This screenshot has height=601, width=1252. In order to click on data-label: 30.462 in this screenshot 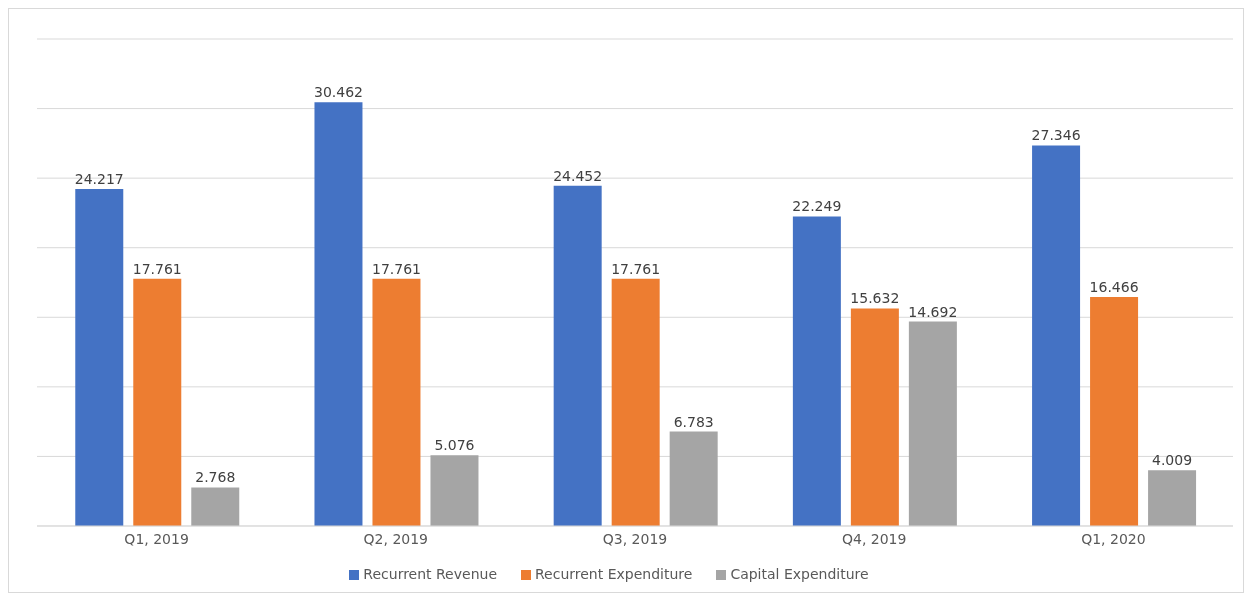, I will do `click(338, 92)`.